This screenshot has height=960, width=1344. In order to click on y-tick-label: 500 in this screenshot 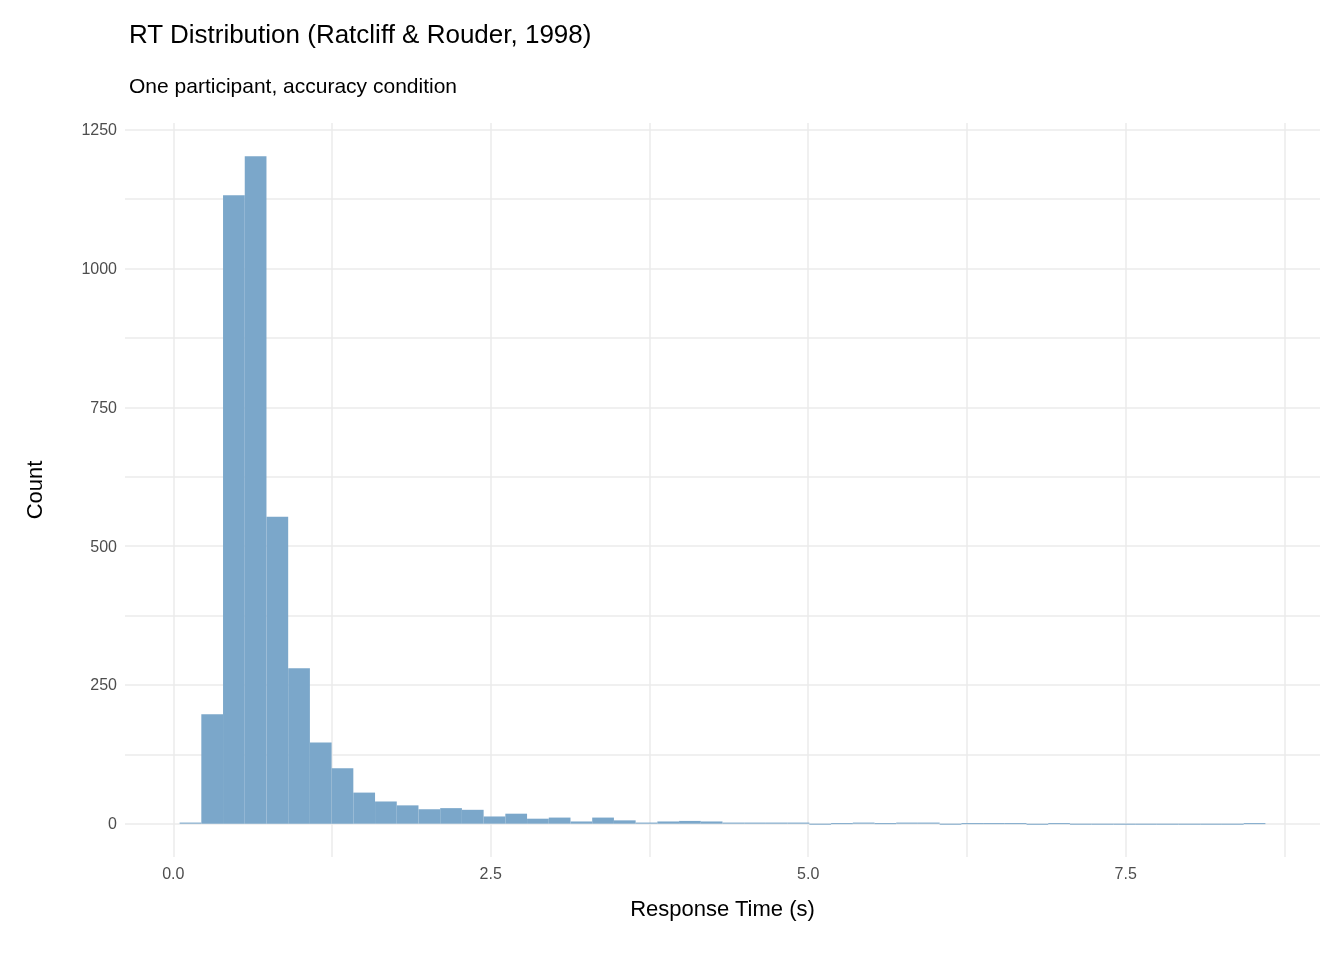, I will do `click(104, 546)`.